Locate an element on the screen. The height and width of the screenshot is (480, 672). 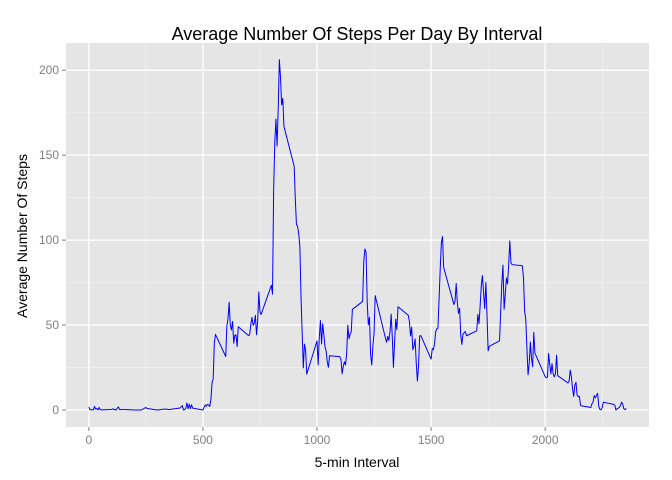
y-tick-label: 150 is located at coordinates (49, 155).